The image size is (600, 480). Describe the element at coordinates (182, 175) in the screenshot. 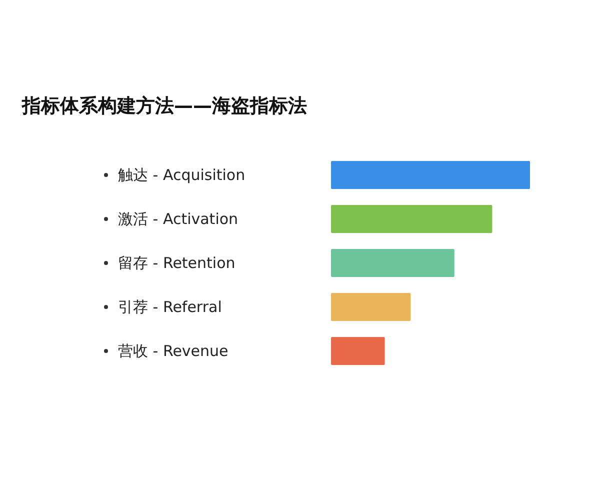

I see `y-tick-label: 触达 - Acquisition` at that location.